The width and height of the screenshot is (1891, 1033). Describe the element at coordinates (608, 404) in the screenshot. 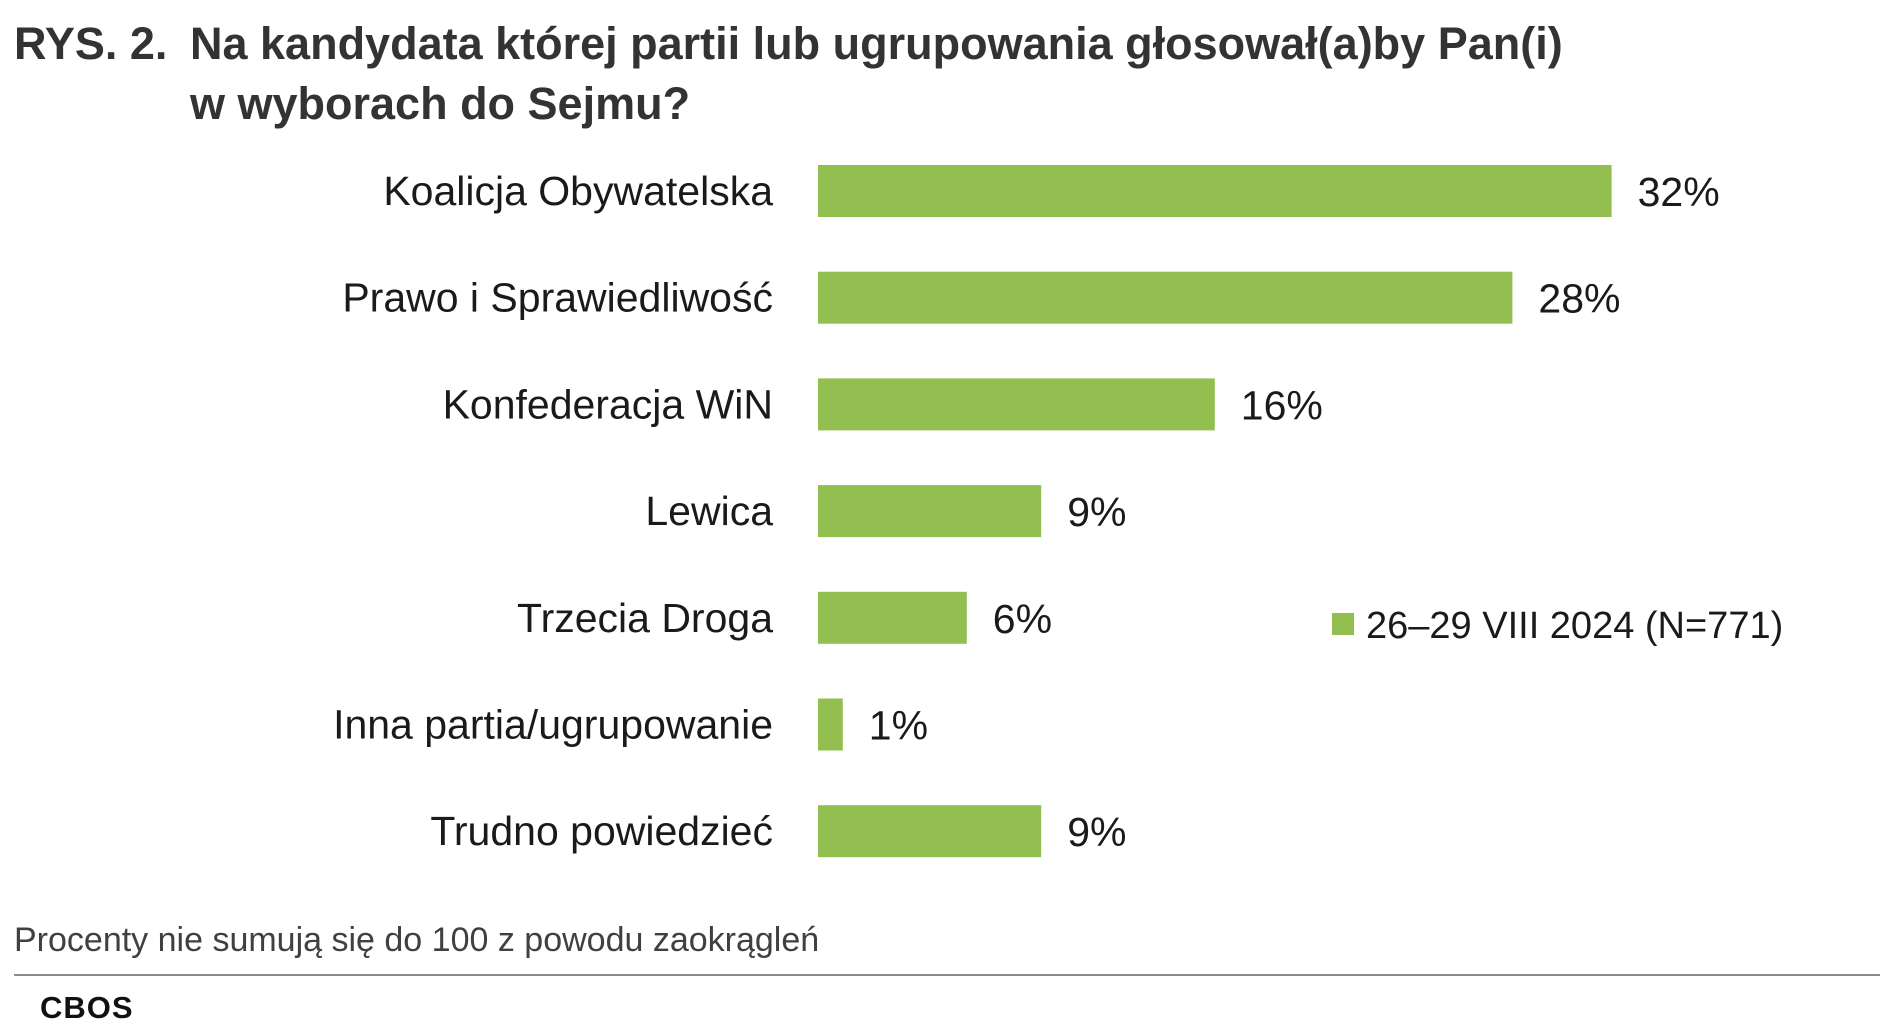

I see `category-label: Konfederacja WiN` at that location.